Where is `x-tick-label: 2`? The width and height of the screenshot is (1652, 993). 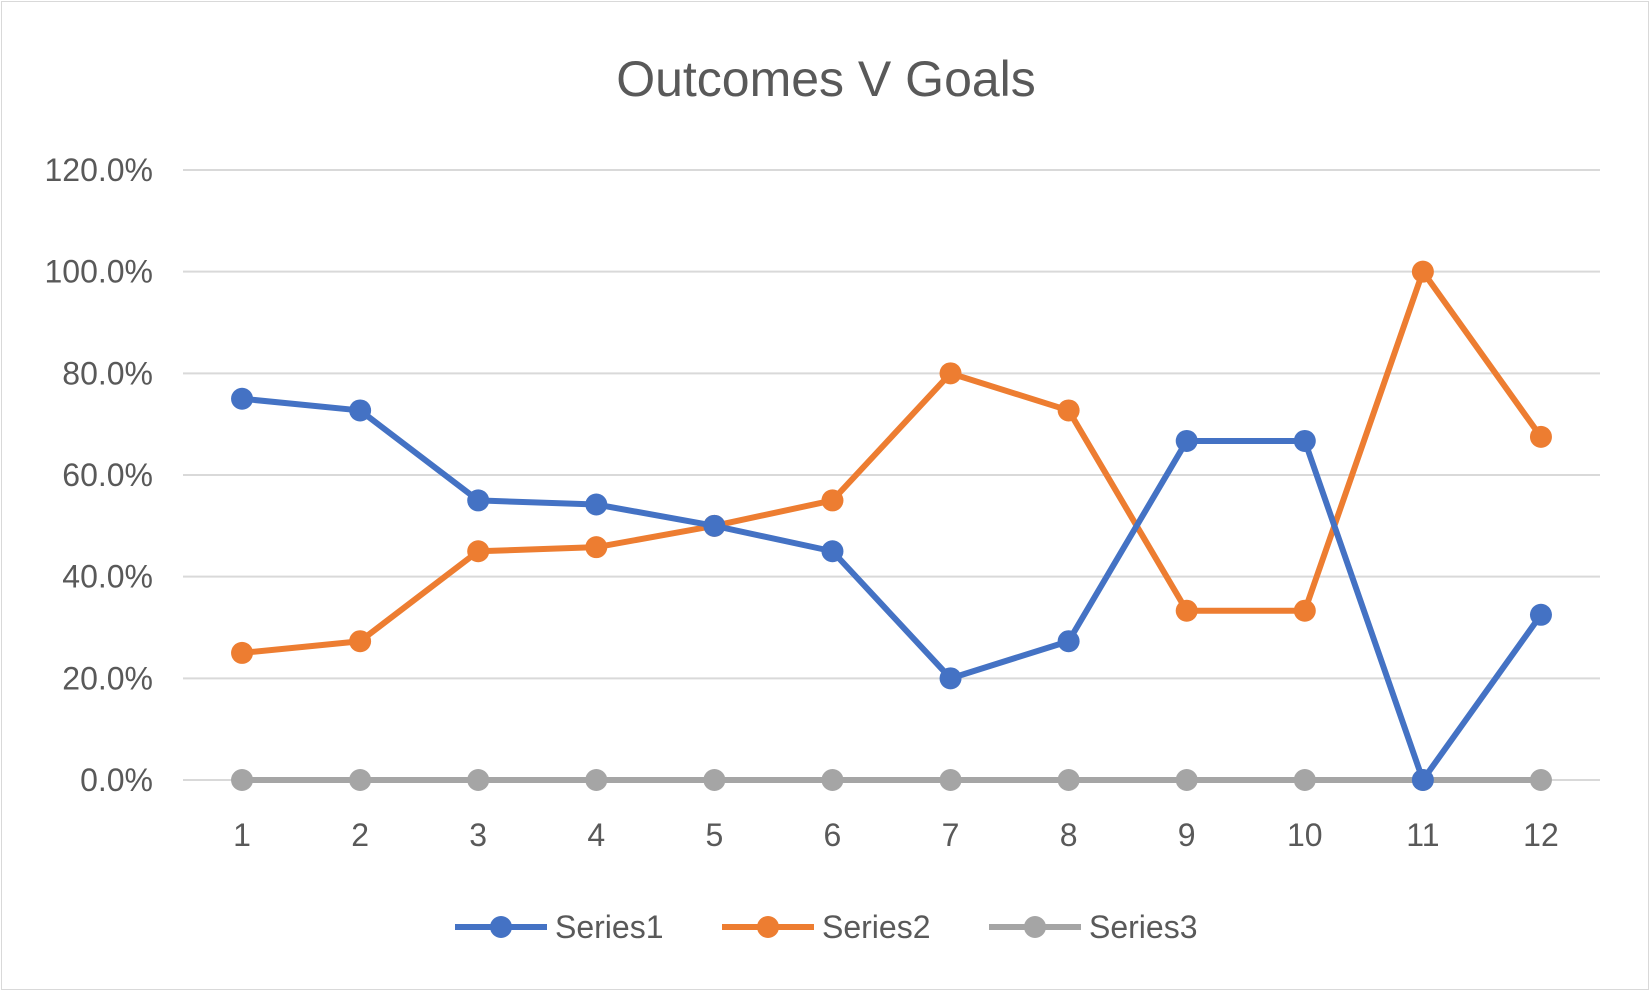
x-tick-label: 2 is located at coordinates (360, 835).